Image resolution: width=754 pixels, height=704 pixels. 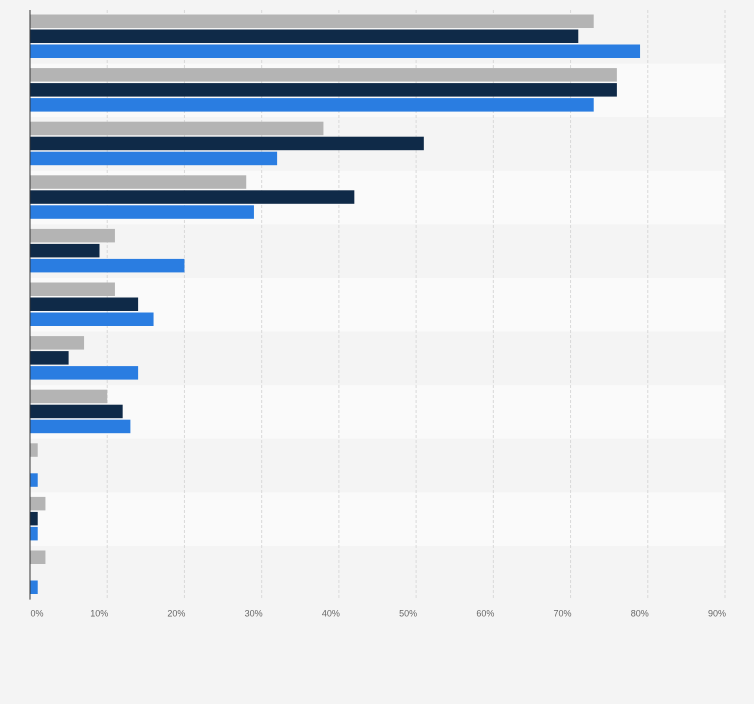 What do you see at coordinates (640, 614) in the screenshot?
I see `x-tick-label: 80%` at bounding box center [640, 614].